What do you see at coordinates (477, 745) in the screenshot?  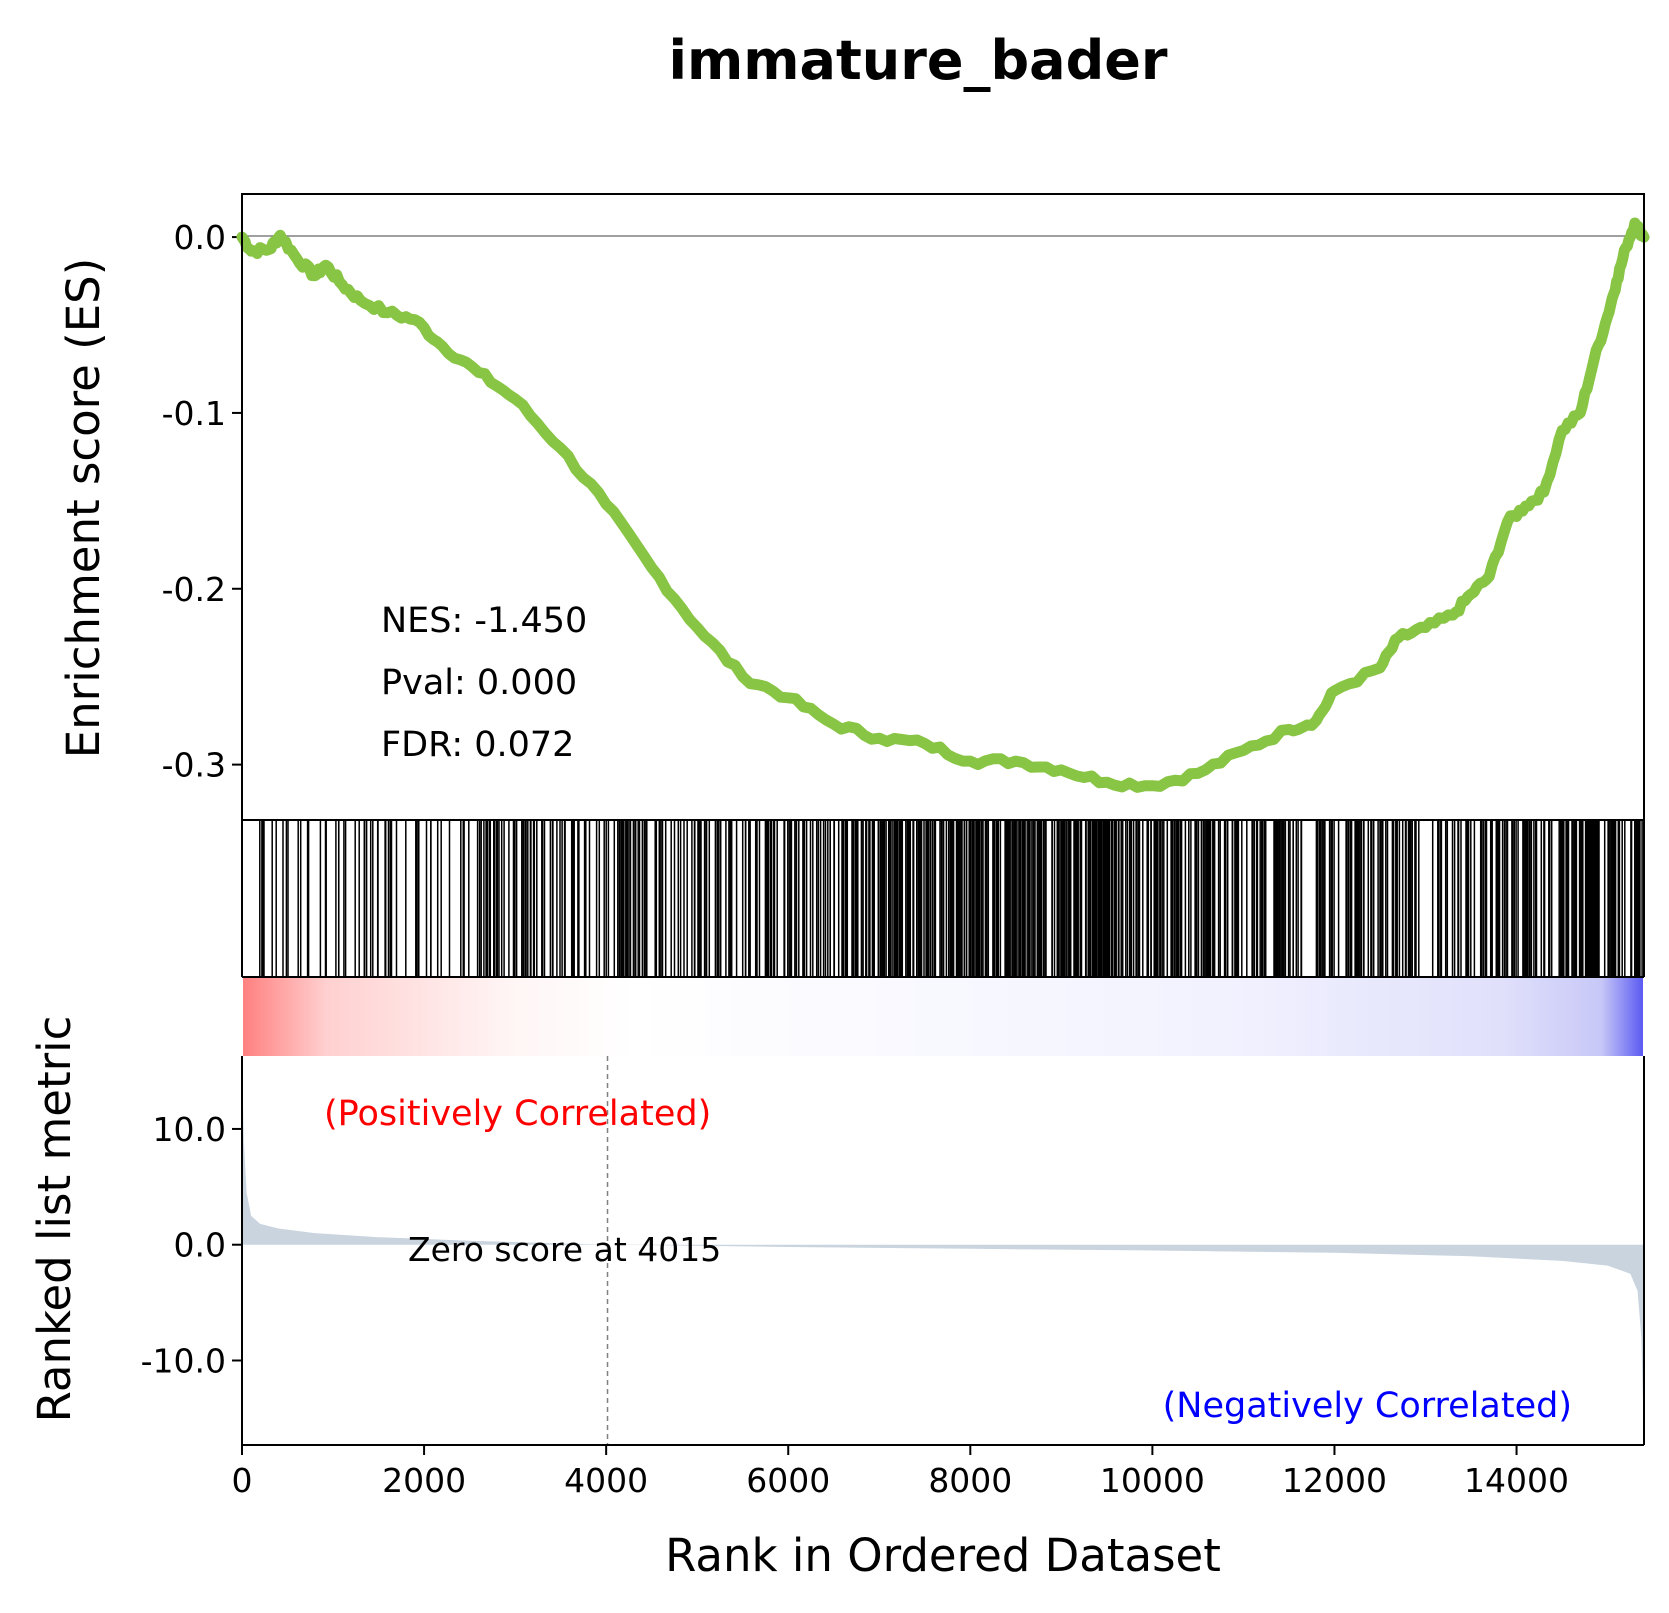 I see `fdr-label: FDR: 0.072` at bounding box center [477, 745].